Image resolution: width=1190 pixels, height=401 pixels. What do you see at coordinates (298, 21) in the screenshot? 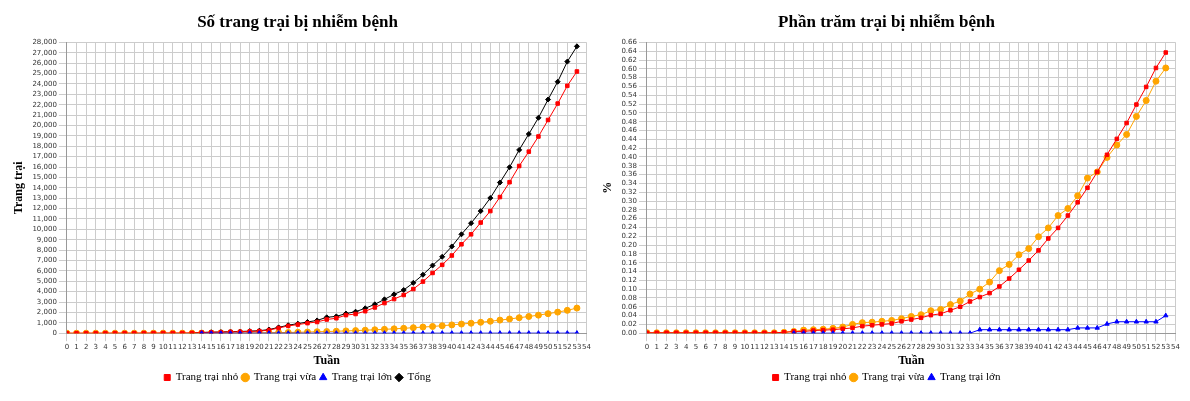
I see `chart-title: Số trang trại bị nhiễm bệnh` at bounding box center [298, 21].